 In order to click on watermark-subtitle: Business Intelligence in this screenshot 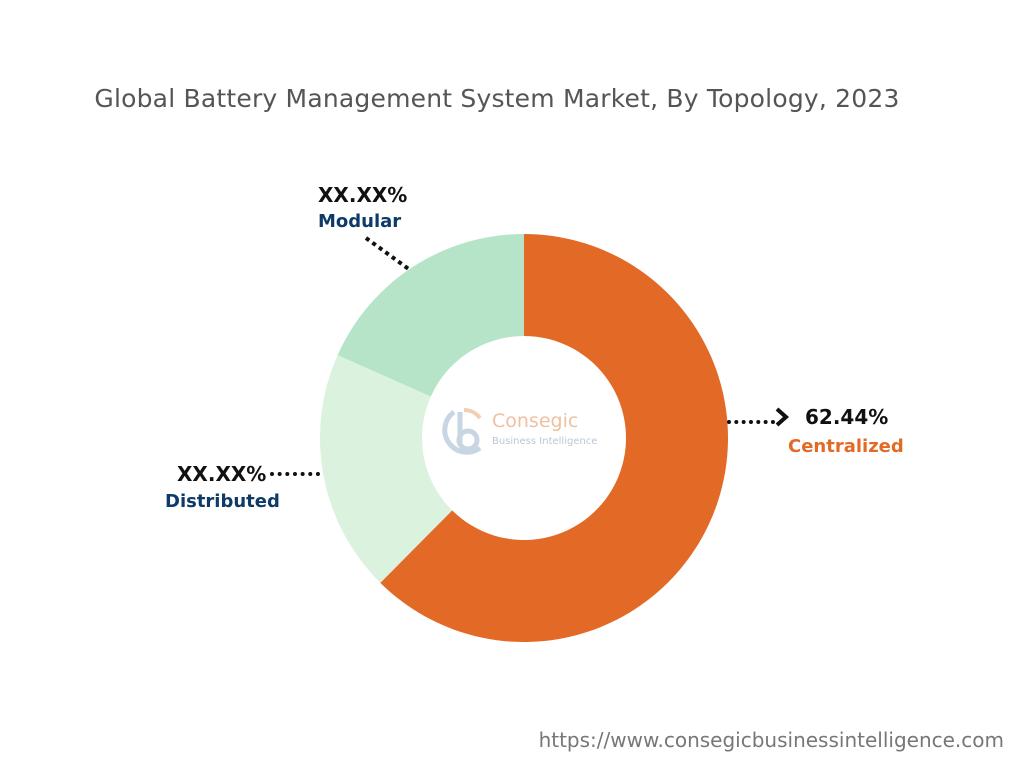, I will do `click(545, 441)`.